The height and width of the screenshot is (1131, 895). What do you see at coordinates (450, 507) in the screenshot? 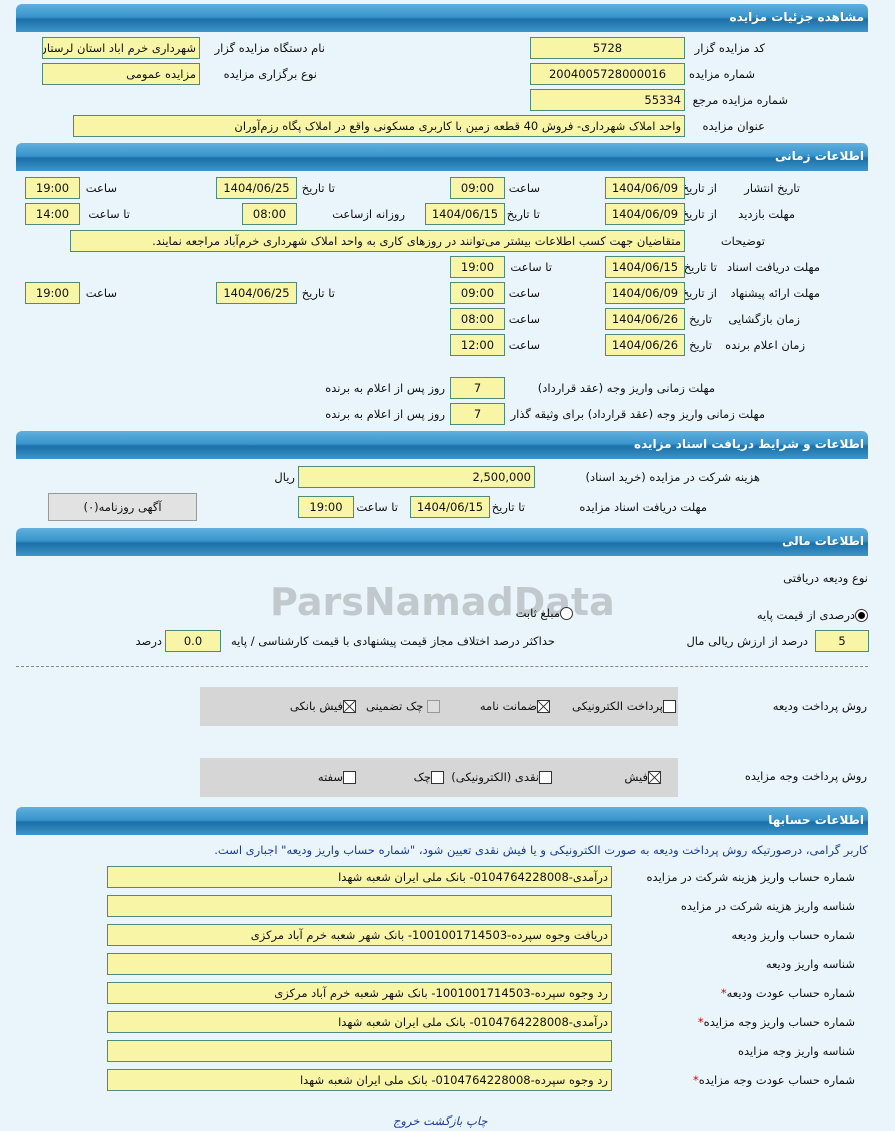
I see `doc-deadline-date: 1404/06/15` at bounding box center [450, 507].